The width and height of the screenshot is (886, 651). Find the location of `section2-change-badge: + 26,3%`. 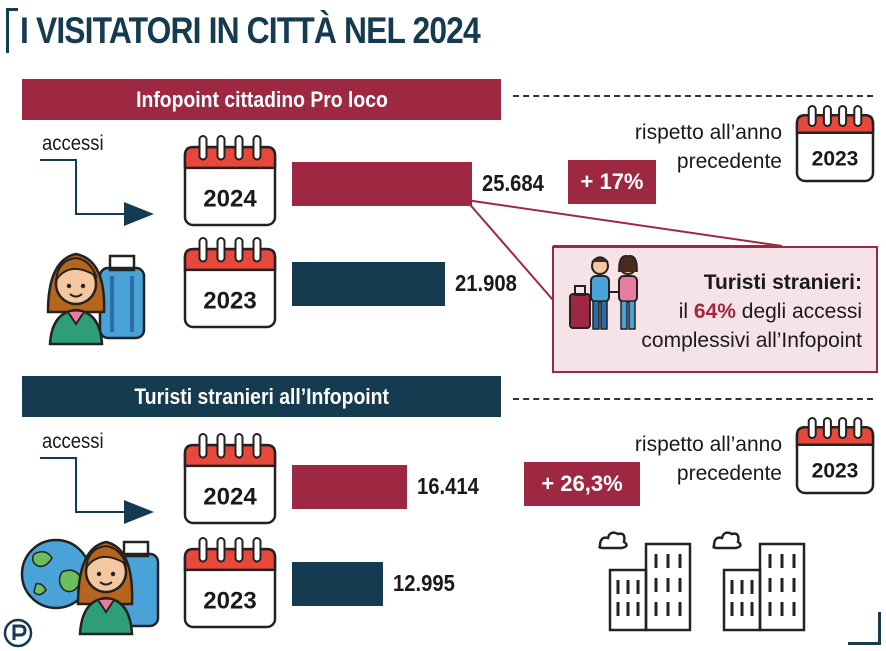

section2-change-badge: + 26,3% is located at coordinates (582, 484).